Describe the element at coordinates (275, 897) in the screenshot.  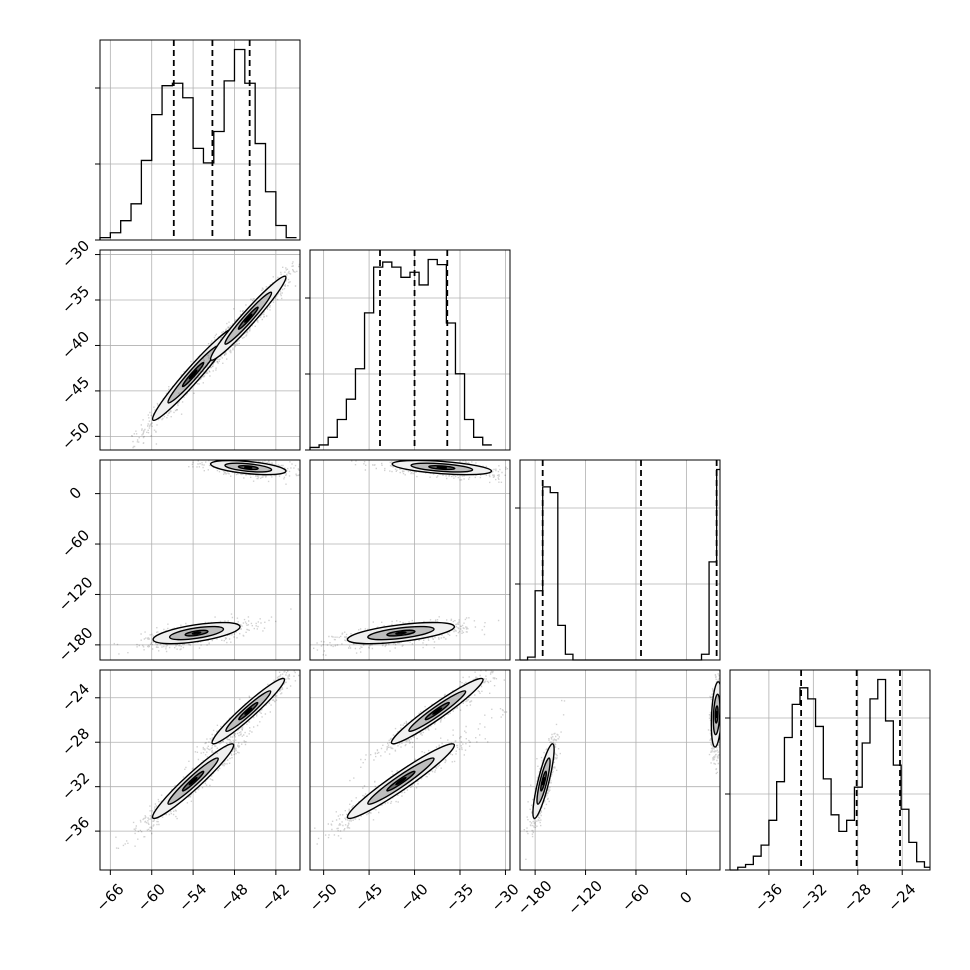
I see `x-tick-label-p0-4: −42` at that location.